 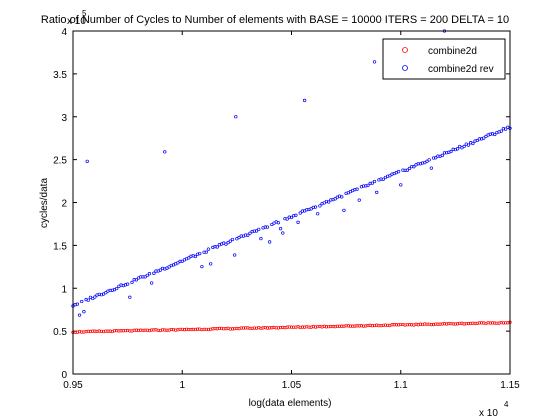 I want to click on x-tick-label: 0.95, so click(x=73, y=385).